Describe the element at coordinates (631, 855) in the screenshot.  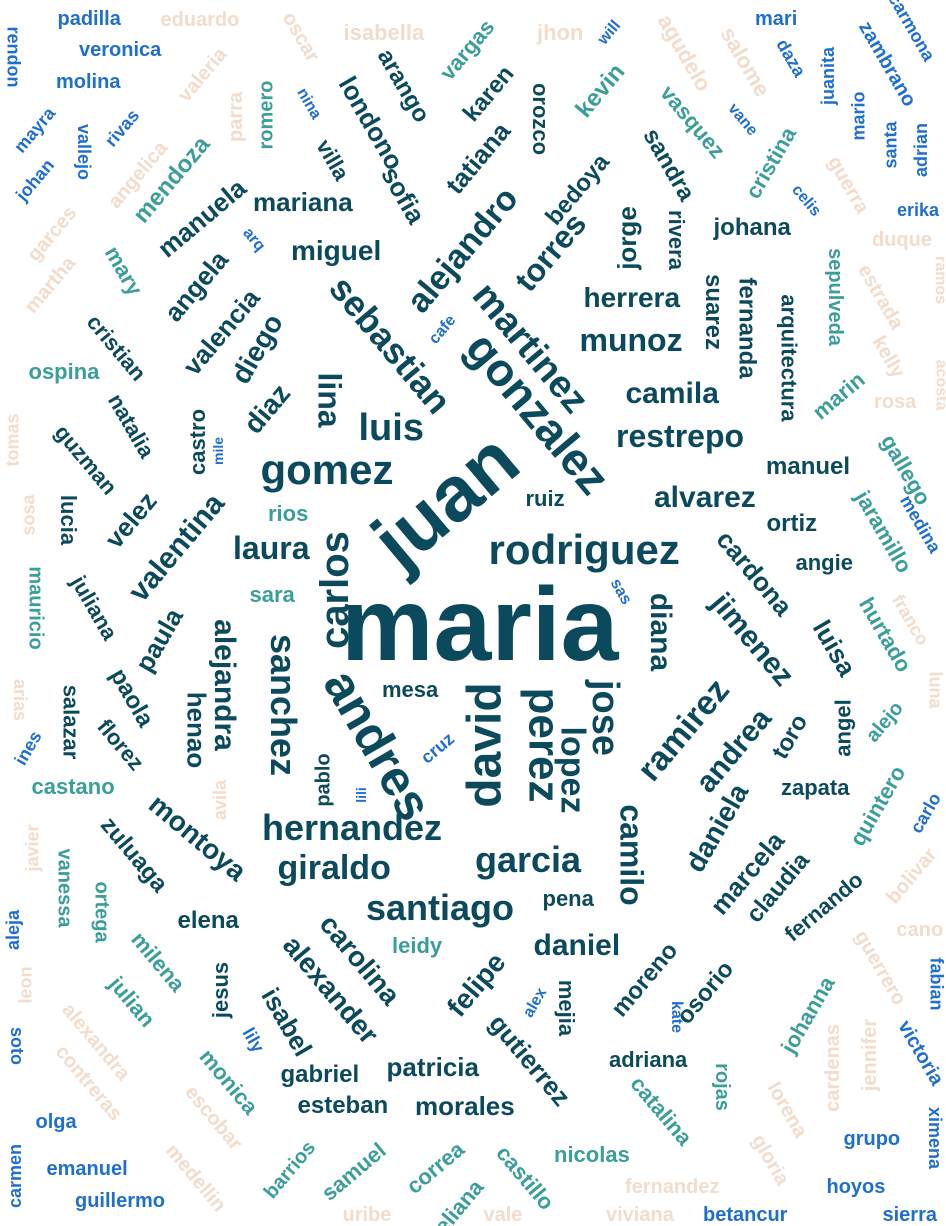
I see `word-camilo: camilo` at that location.